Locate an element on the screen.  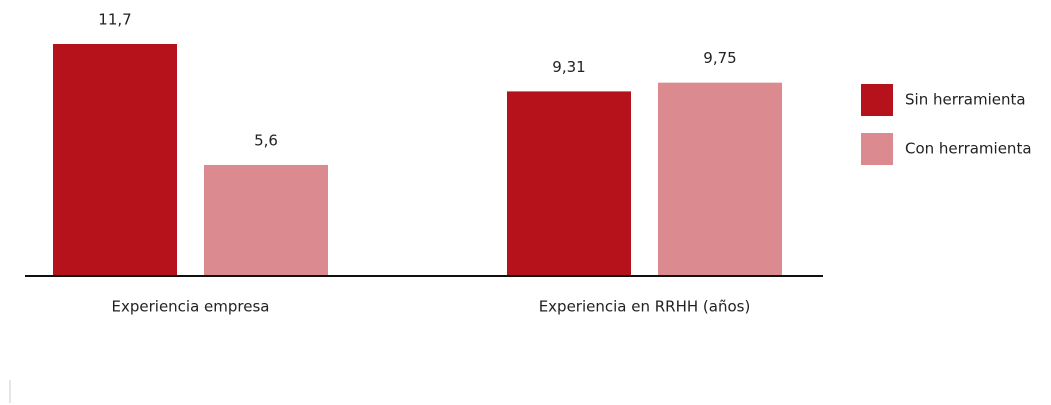
value-label: 5,6 is located at coordinates (266, 140).